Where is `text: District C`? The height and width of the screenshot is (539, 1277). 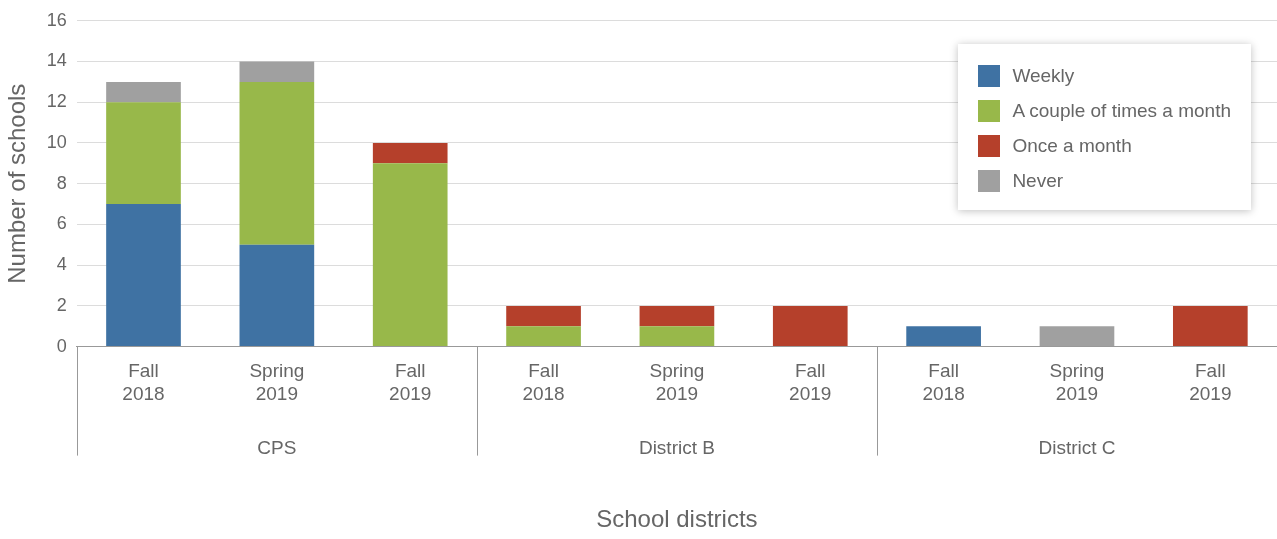
text: District C is located at coordinates (1077, 447).